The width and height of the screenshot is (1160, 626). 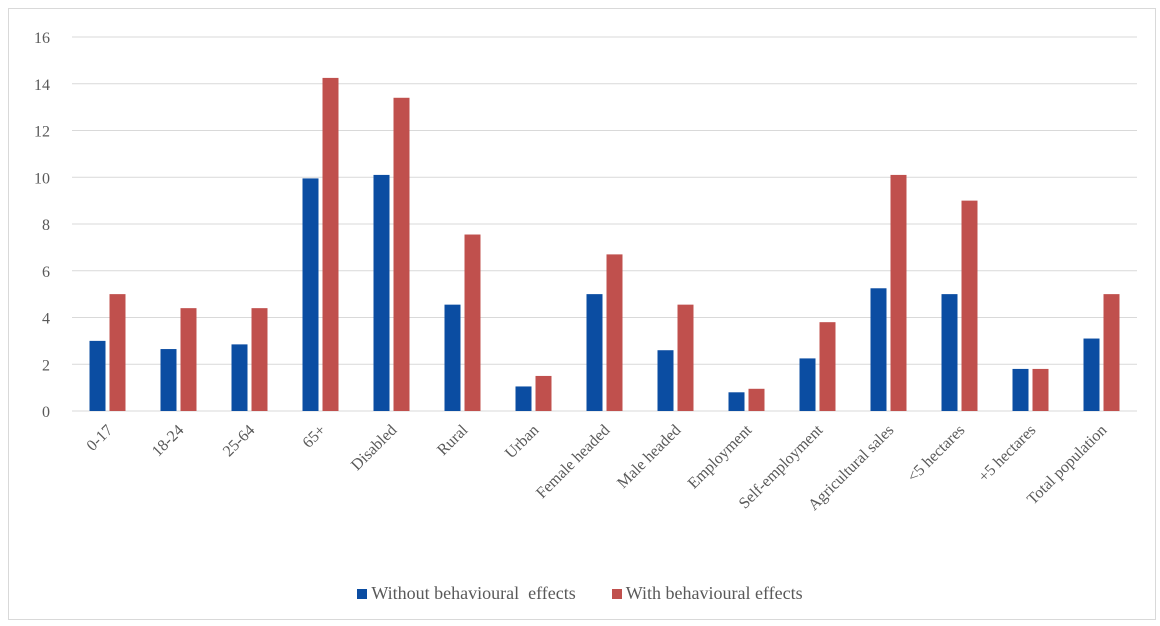 What do you see at coordinates (685, 357) in the screenshot?
I see `bar-series-2-male-headed` at bounding box center [685, 357].